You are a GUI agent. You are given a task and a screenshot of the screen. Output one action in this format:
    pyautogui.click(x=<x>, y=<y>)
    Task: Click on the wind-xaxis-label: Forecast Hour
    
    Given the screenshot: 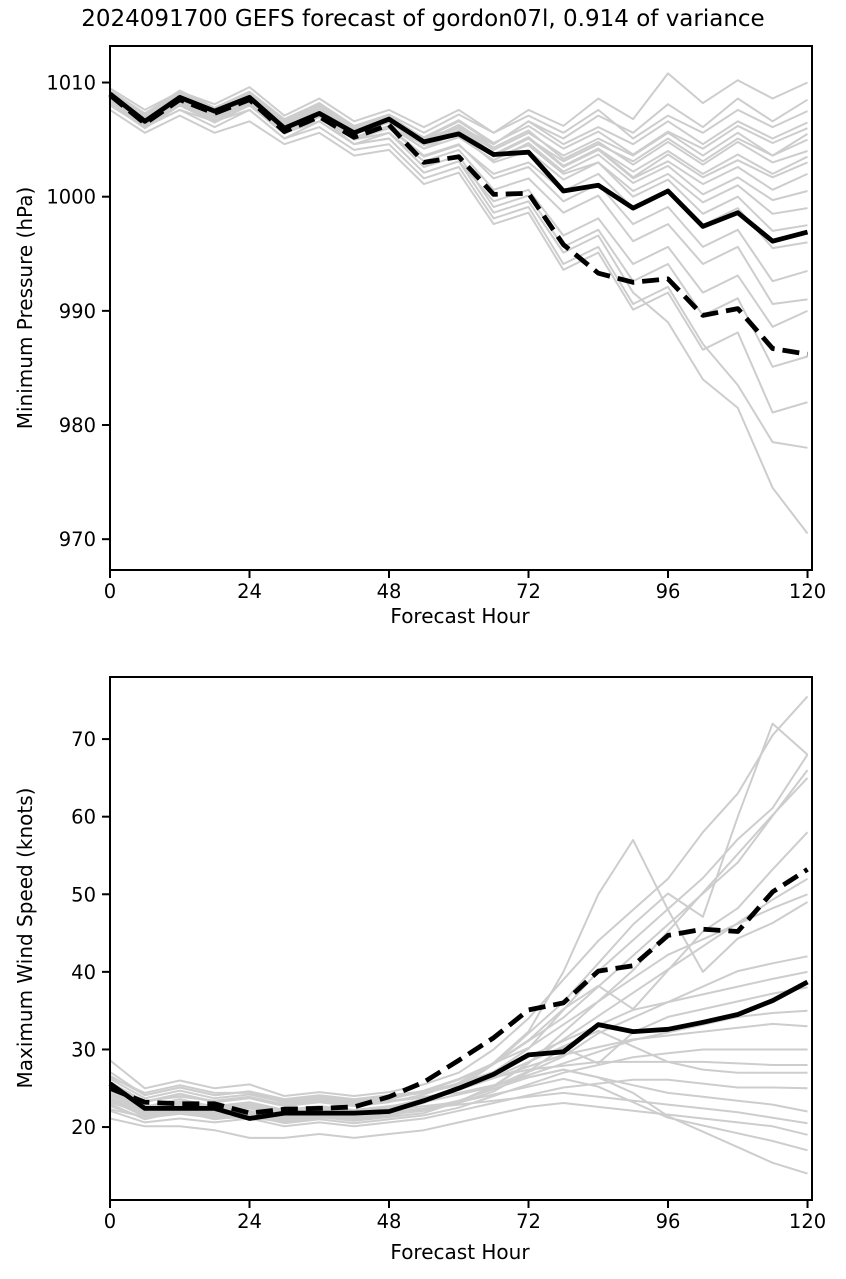 What is the action you would take?
    pyautogui.click(x=460, y=1252)
    